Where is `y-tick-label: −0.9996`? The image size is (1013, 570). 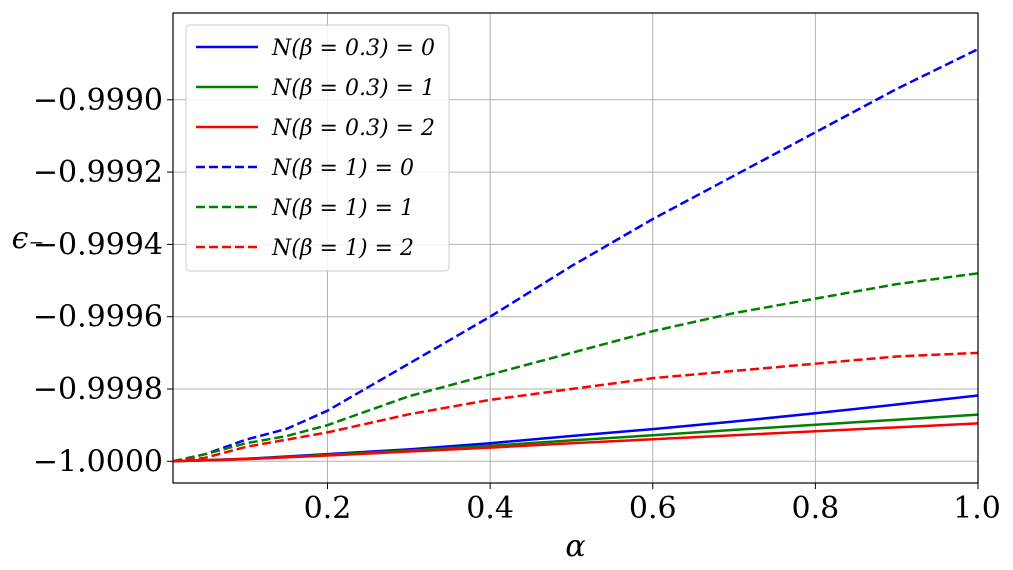
y-tick-label: −0.9996 is located at coordinates (98, 317).